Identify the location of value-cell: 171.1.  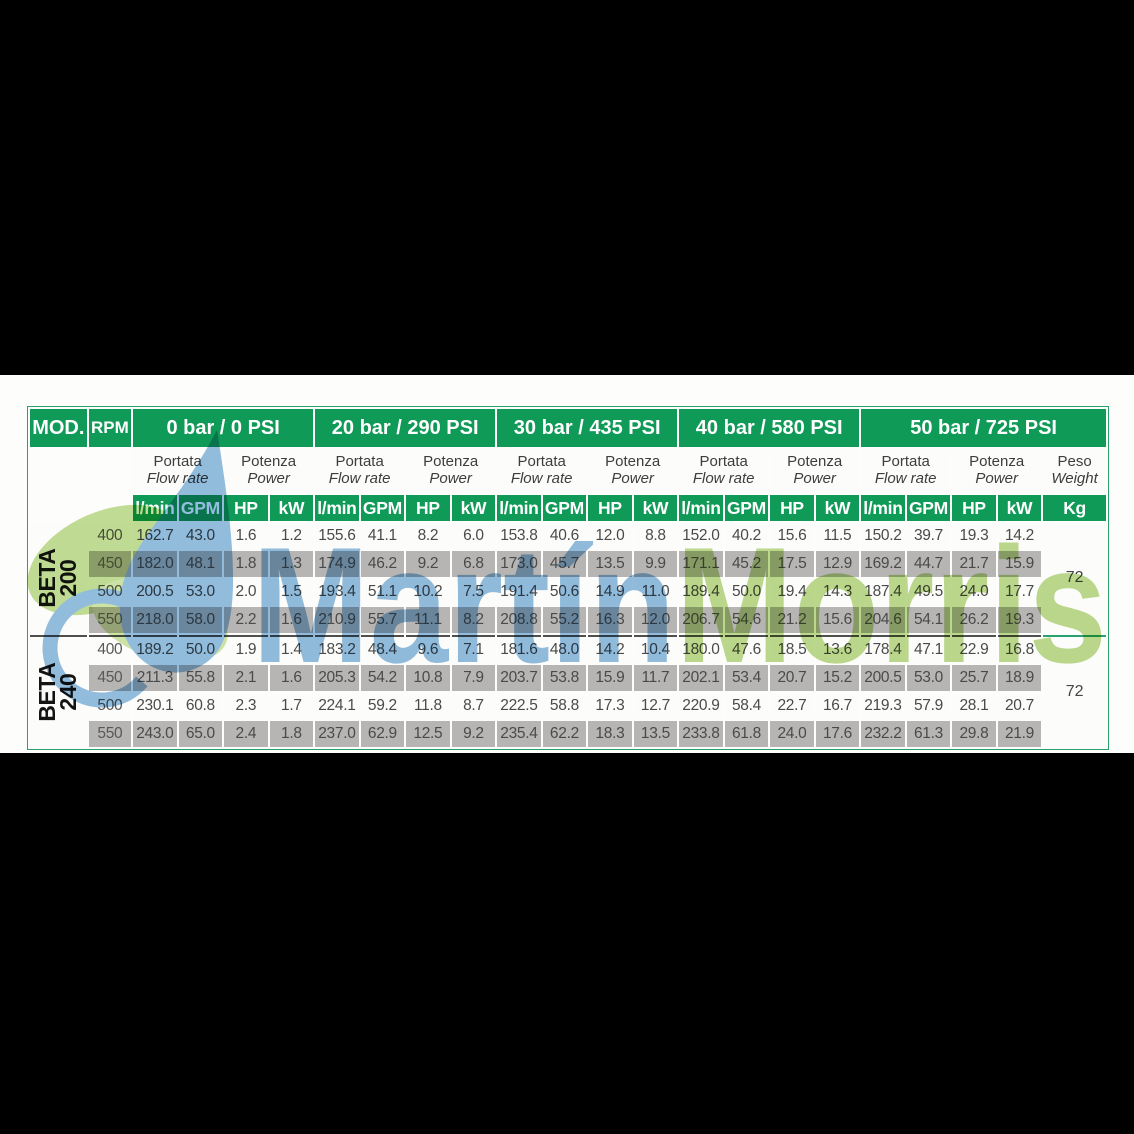
(701, 564).